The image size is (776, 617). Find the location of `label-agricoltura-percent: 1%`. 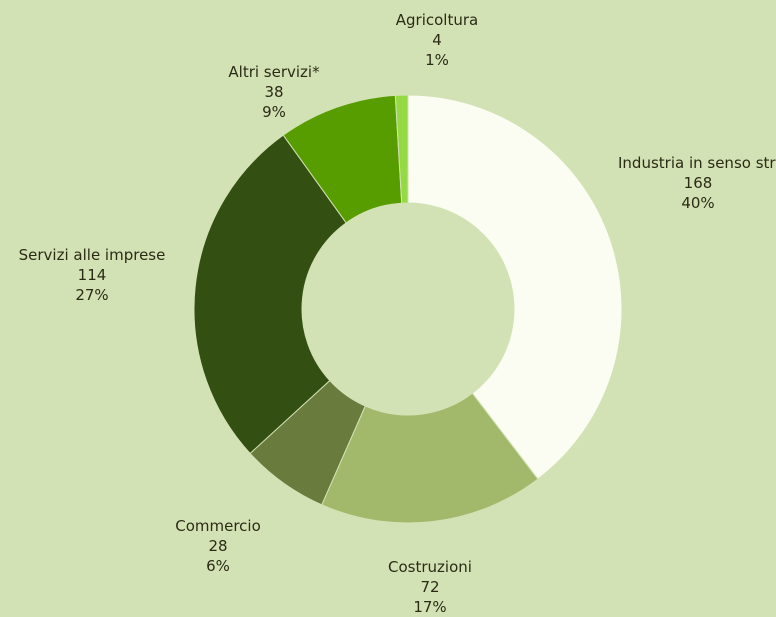

label-agricoltura-percent: 1% is located at coordinates (437, 60).